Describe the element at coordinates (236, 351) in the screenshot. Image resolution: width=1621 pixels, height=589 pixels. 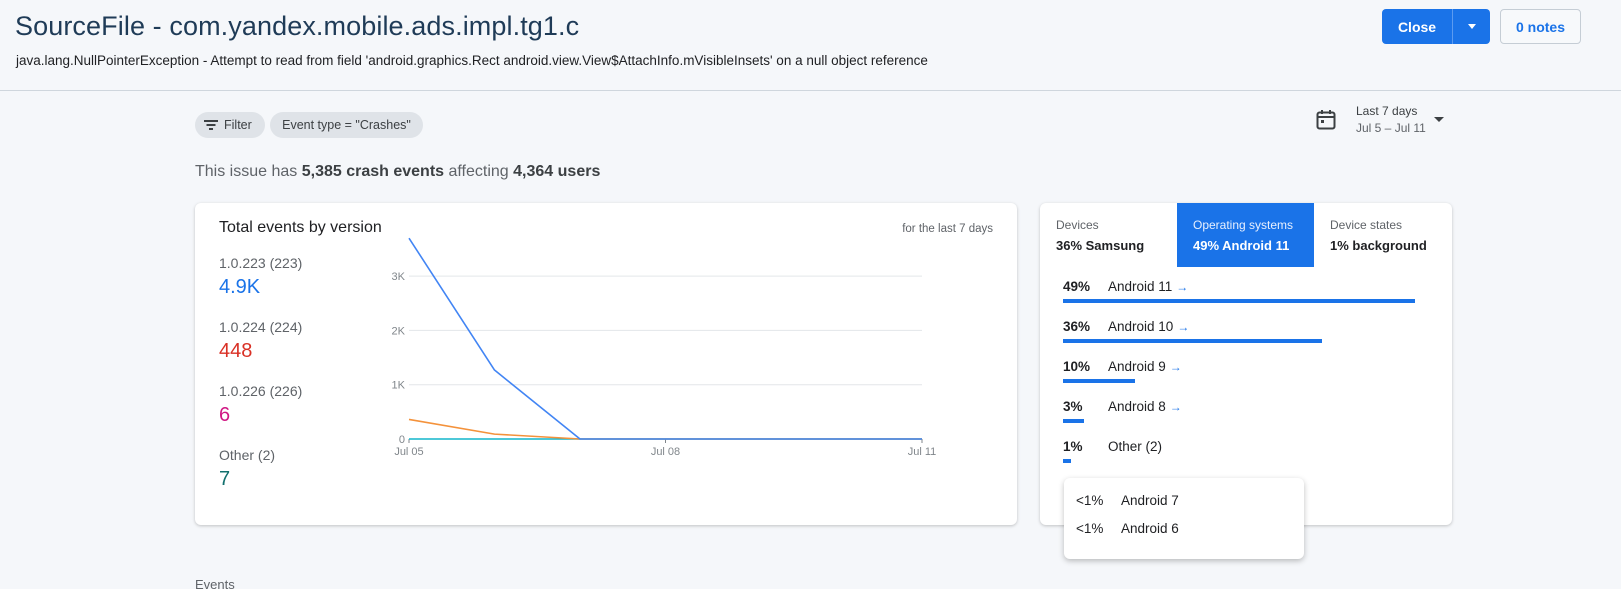
I see `version-value: 448` at that location.